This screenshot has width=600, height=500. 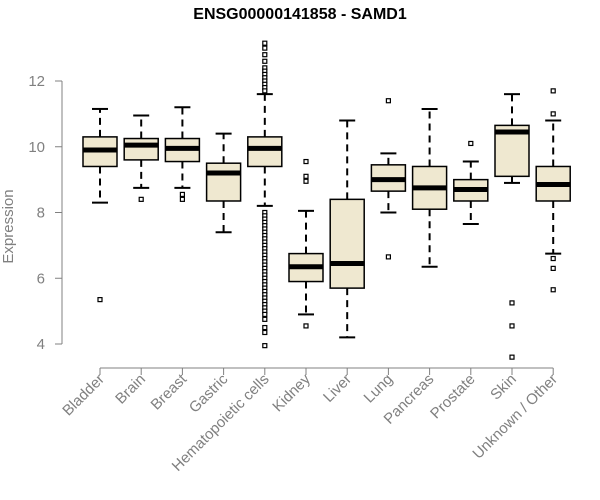 I want to click on x-category-label: Kidney, so click(x=291, y=392).